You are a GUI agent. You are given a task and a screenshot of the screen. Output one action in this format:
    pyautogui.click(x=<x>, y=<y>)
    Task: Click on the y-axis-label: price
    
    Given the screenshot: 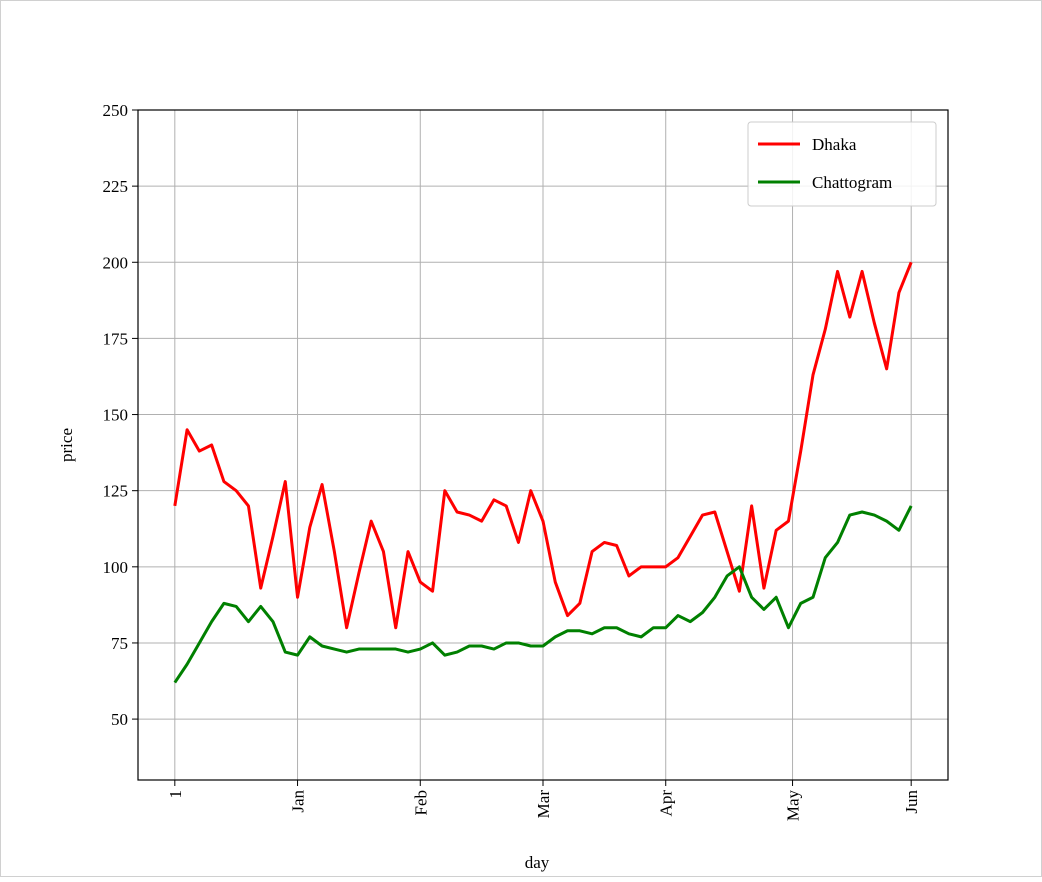 What is the action you would take?
    pyautogui.click(x=66, y=445)
    